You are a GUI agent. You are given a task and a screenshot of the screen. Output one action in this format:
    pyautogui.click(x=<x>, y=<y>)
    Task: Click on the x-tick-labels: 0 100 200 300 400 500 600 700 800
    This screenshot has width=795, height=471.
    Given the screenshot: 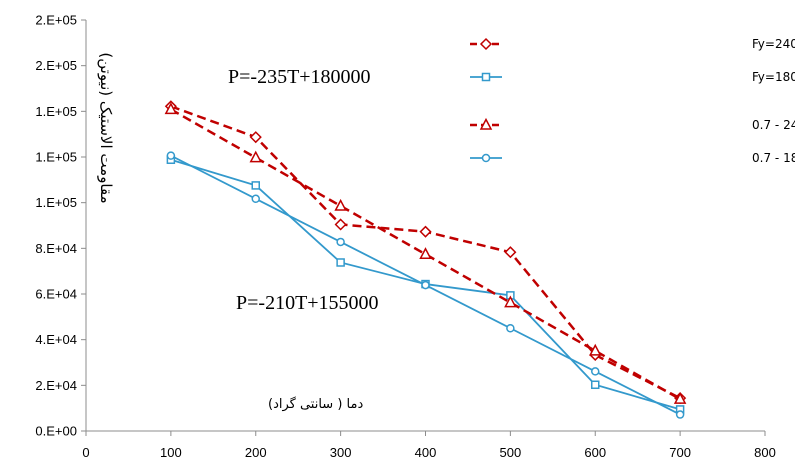 What is the action you would take?
    pyautogui.click(x=428, y=452)
    